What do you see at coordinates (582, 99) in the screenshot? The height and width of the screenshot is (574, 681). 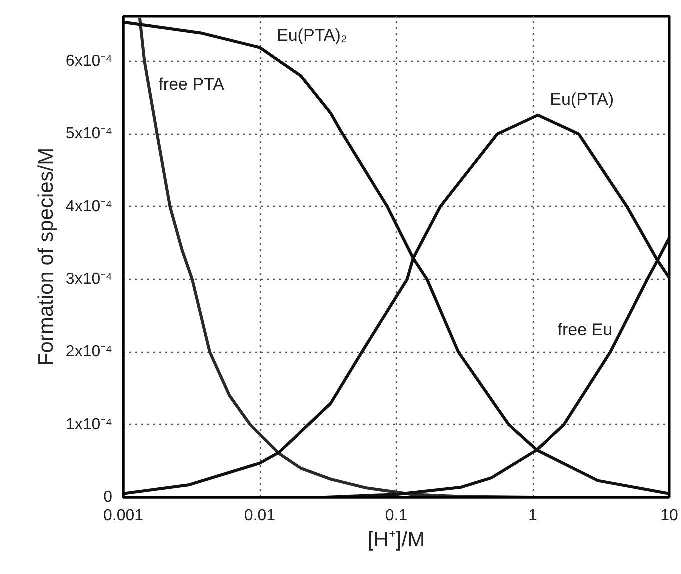 I see `series-label: Eu(PTA)` at bounding box center [582, 99].